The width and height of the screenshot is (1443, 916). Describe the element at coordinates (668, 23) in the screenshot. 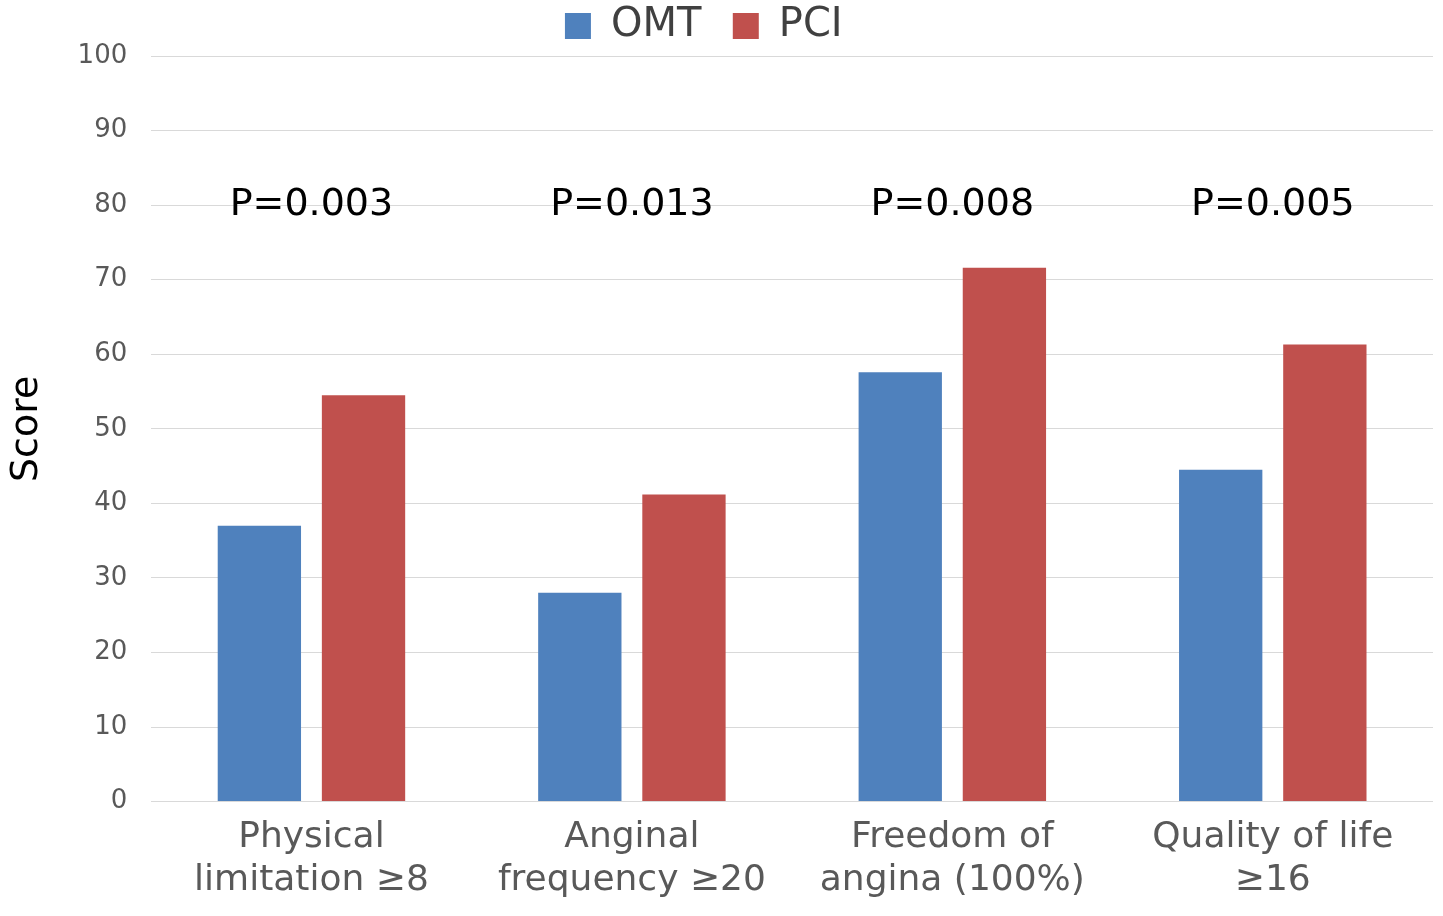

I see `legend-label: OMT` at that location.